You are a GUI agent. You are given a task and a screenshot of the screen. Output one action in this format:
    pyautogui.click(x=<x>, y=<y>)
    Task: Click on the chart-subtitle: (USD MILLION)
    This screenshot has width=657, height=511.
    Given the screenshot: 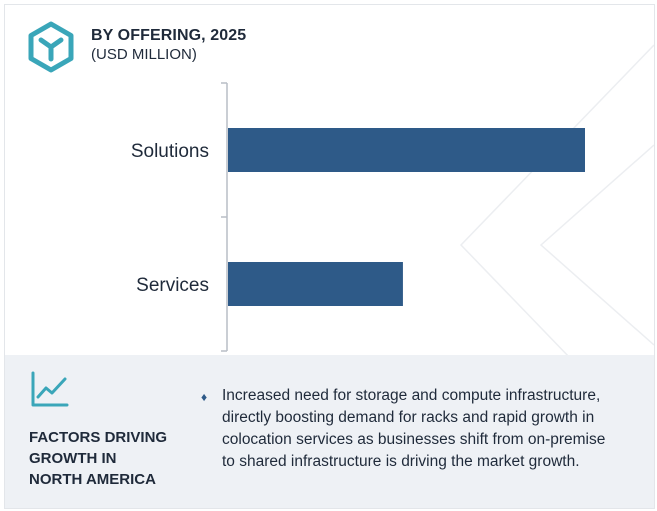 What is the action you would take?
    pyautogui.click(x=144, y=54)
    